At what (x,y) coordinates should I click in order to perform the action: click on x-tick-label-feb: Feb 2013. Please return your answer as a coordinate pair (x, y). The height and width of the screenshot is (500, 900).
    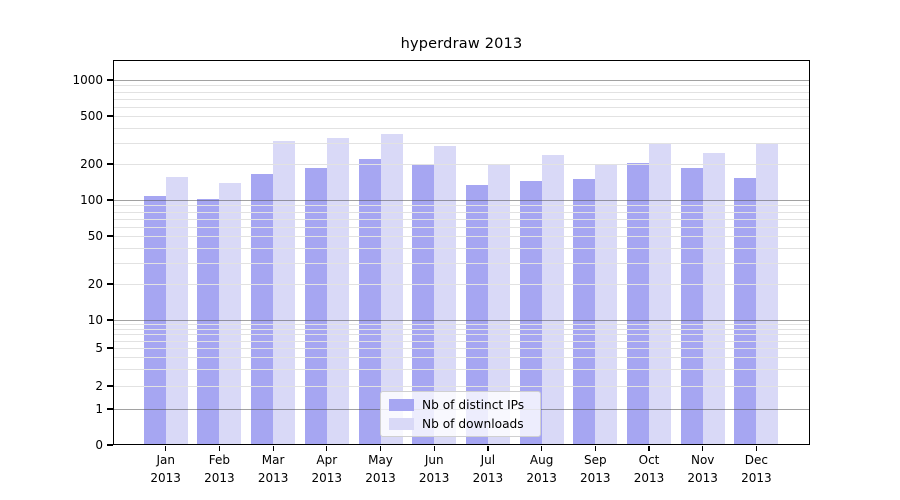
    Looking at the image, I should click on (219, 469).